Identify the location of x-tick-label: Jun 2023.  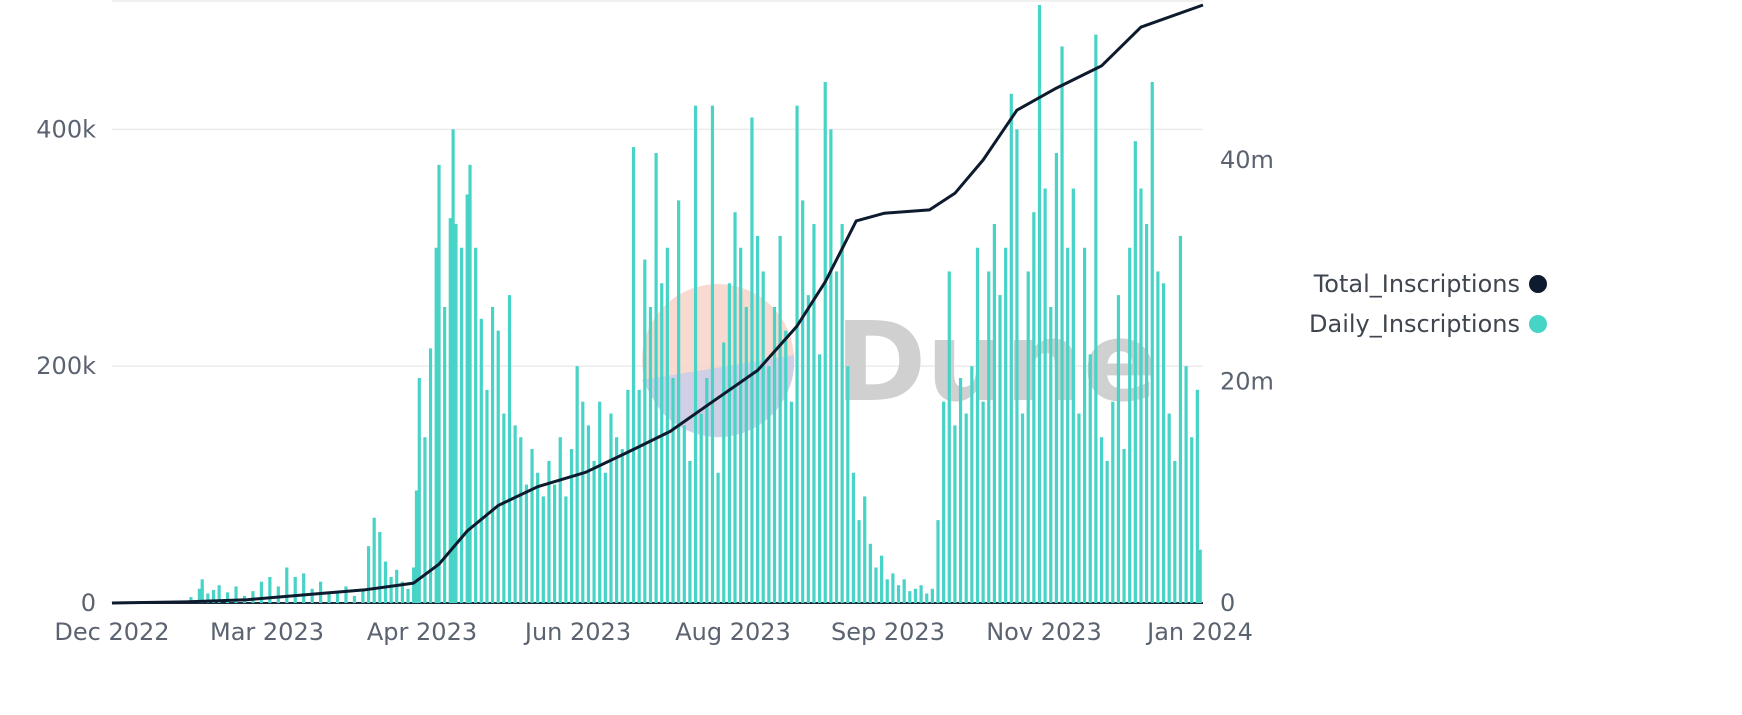
(577, 632).